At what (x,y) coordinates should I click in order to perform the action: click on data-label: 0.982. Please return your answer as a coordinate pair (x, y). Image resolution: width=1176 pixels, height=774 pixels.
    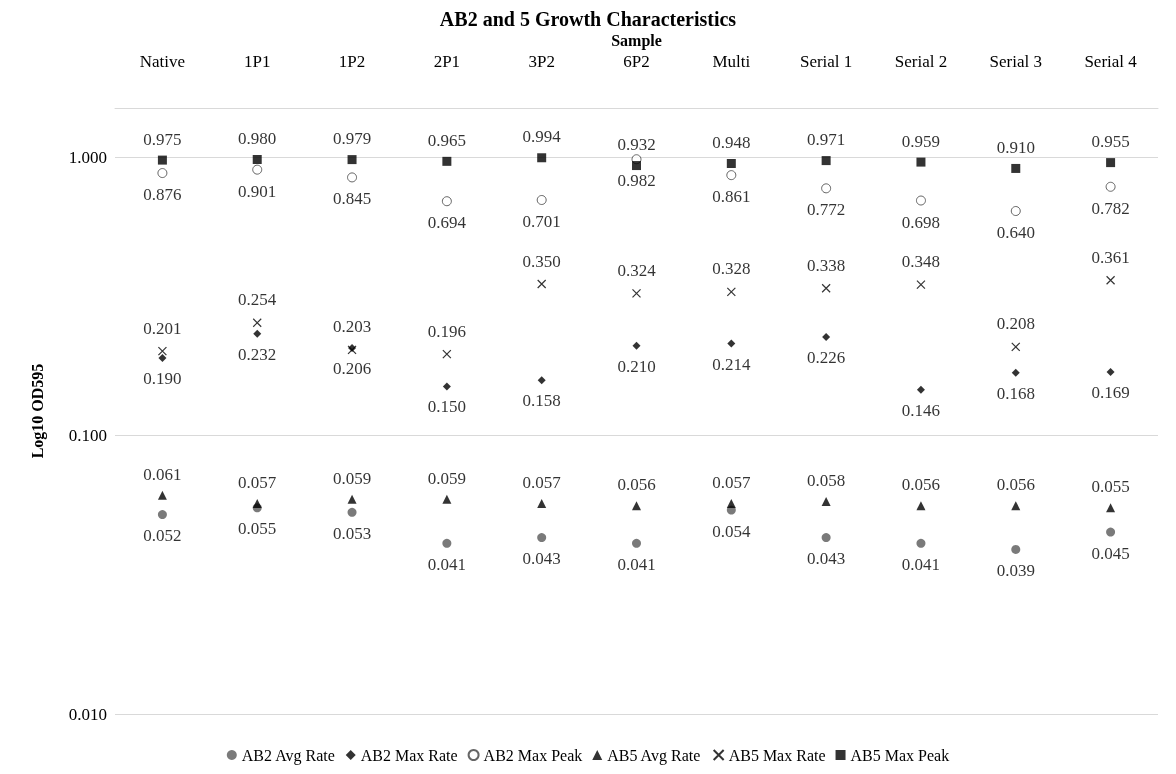
    Looking at the image, I should click on (636, 181).